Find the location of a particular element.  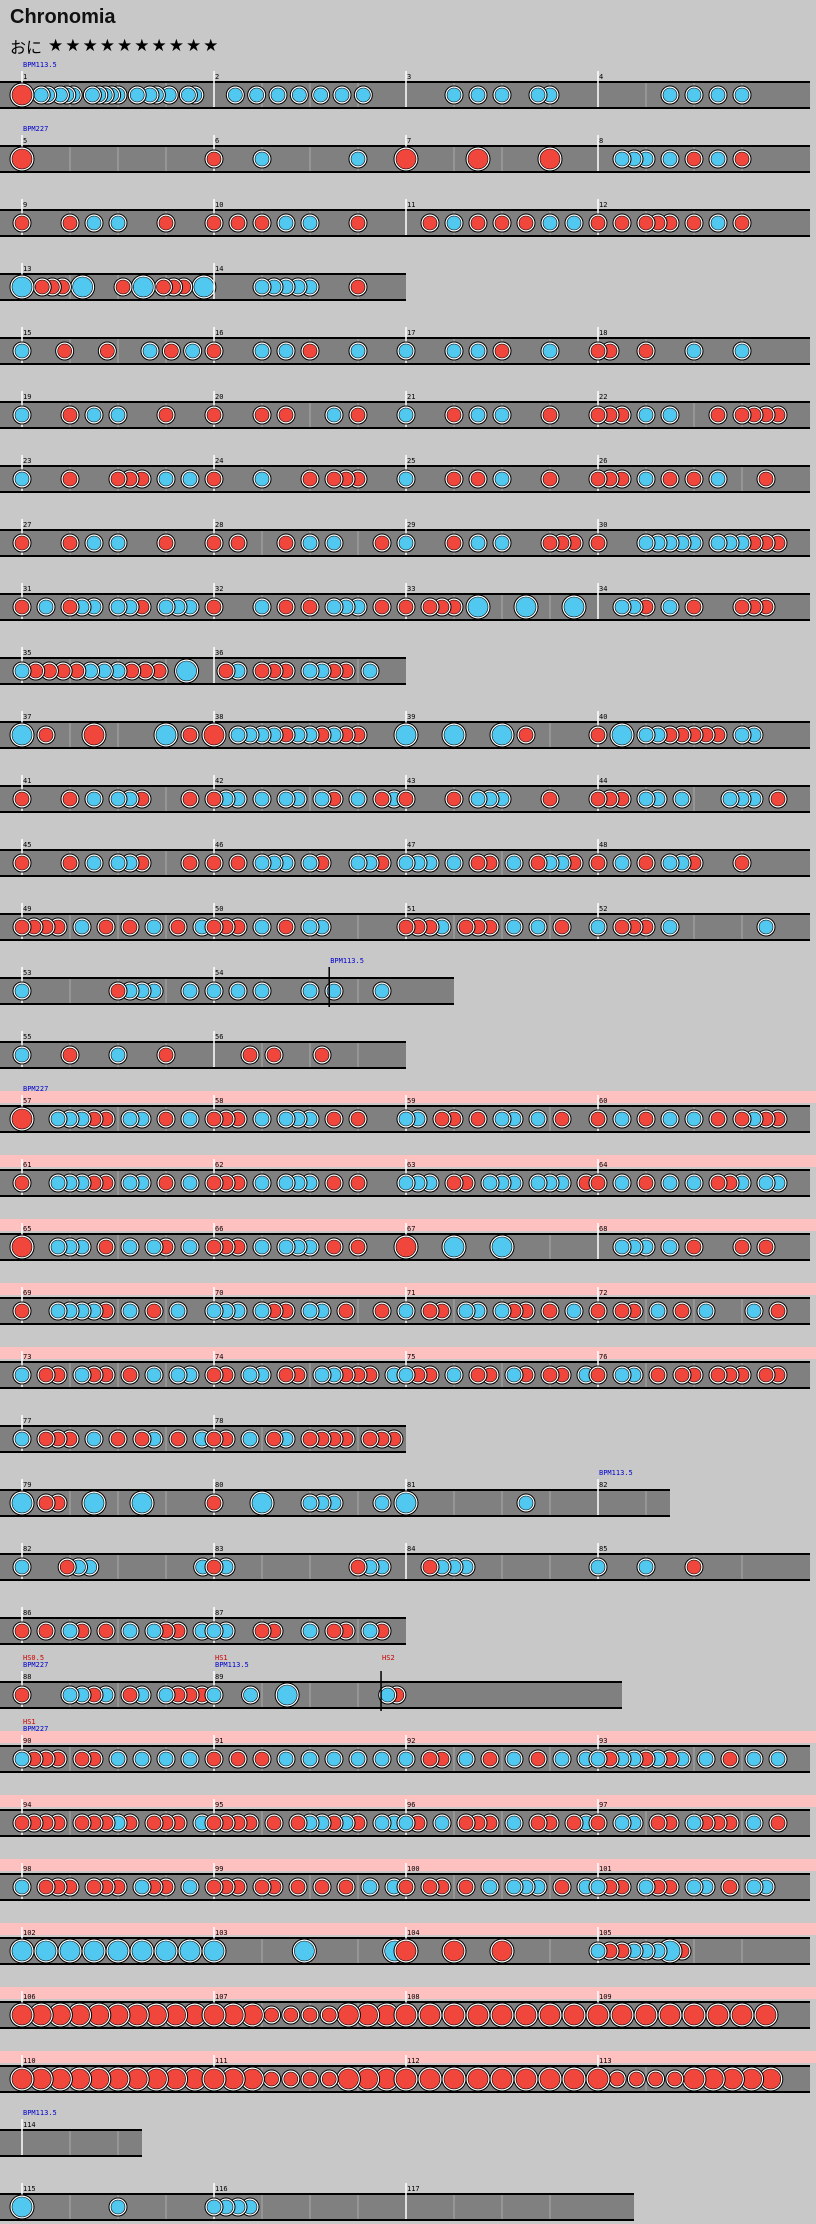

measure-number: 29 is located at coordinates (411, 525).